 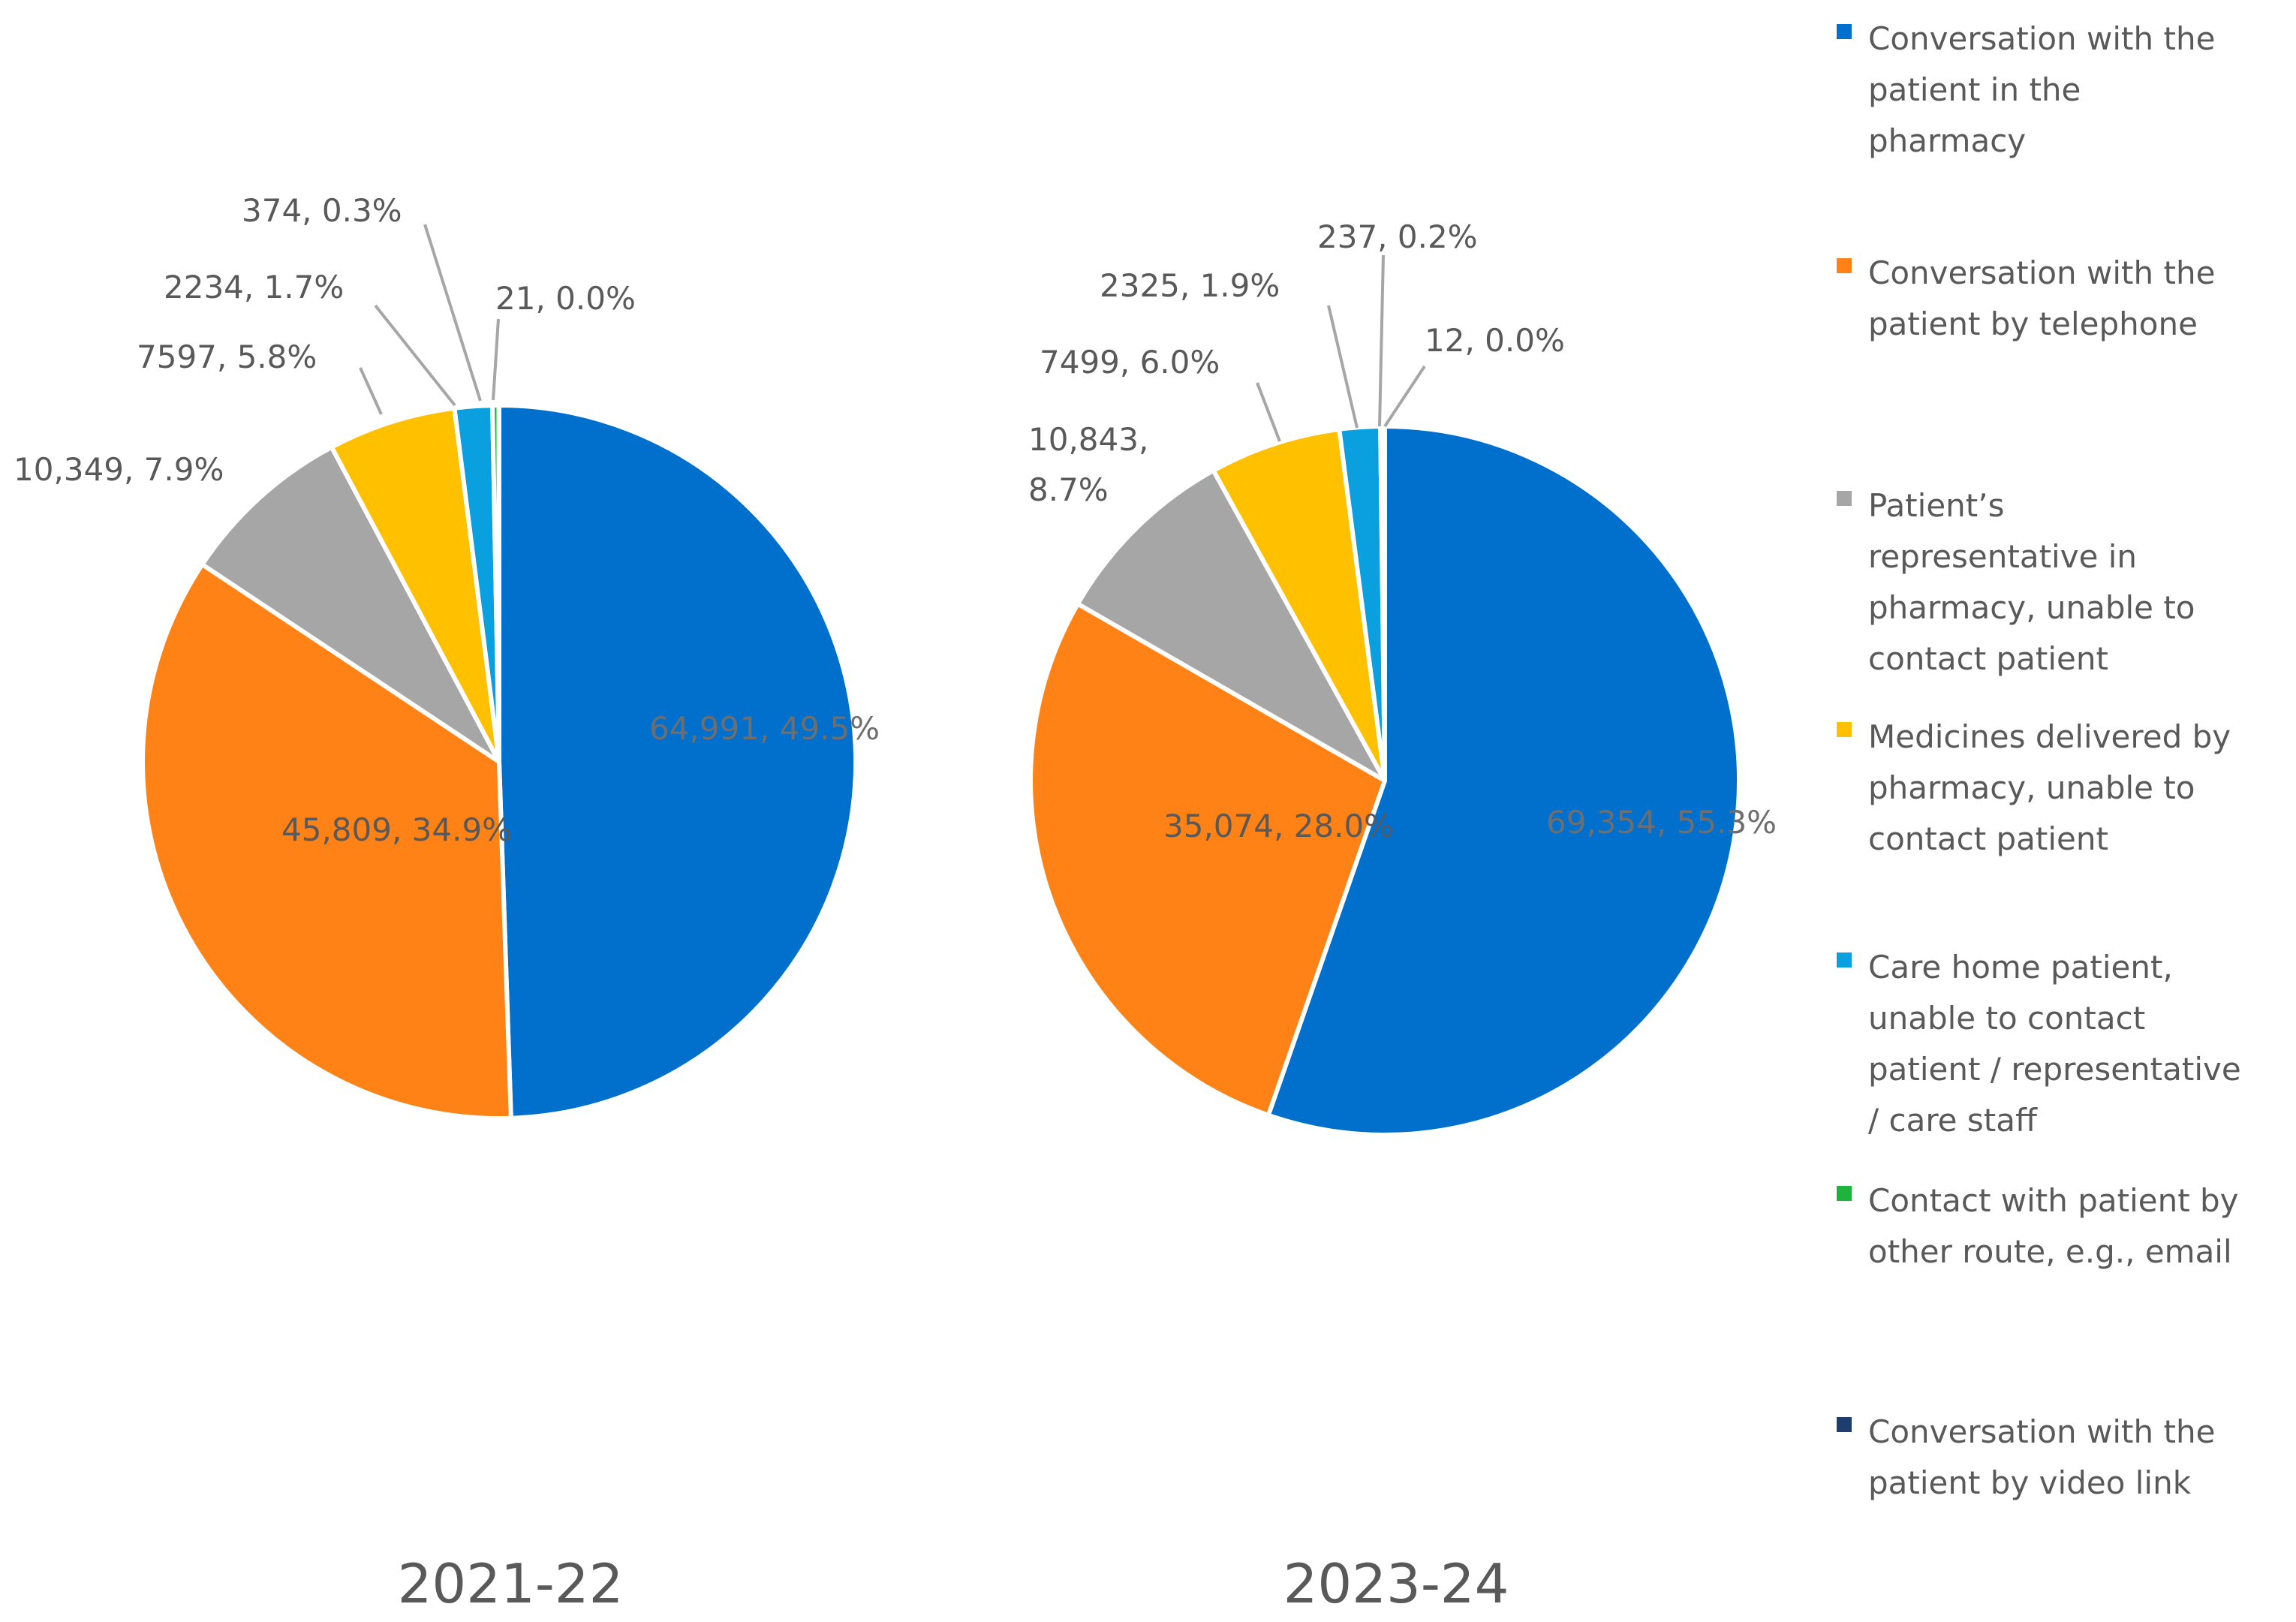 What do you see at coordinates (1068, 490) in the screenshot?
I see `slice-data-label: 8.7%` at bounding box center [1068, 490].